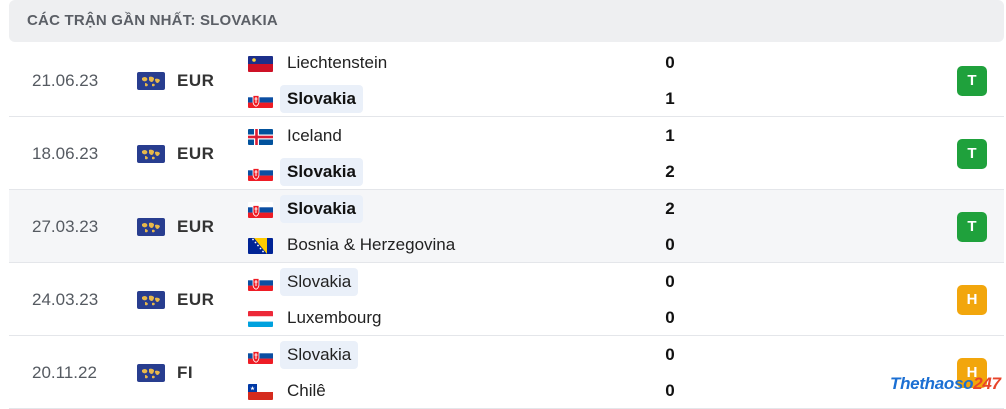 The image size is (1006, 409). I want to click on watermark-text-2: 247, so click(987, 383).